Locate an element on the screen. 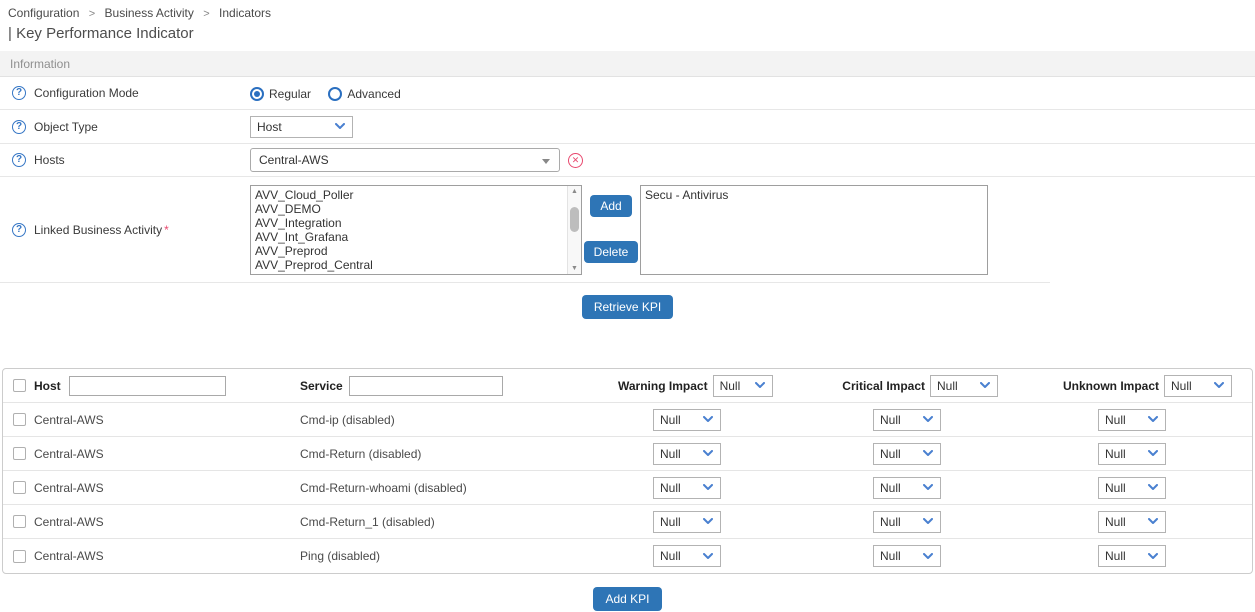  radio-regular: Regular is located at coordinates (281, 93).